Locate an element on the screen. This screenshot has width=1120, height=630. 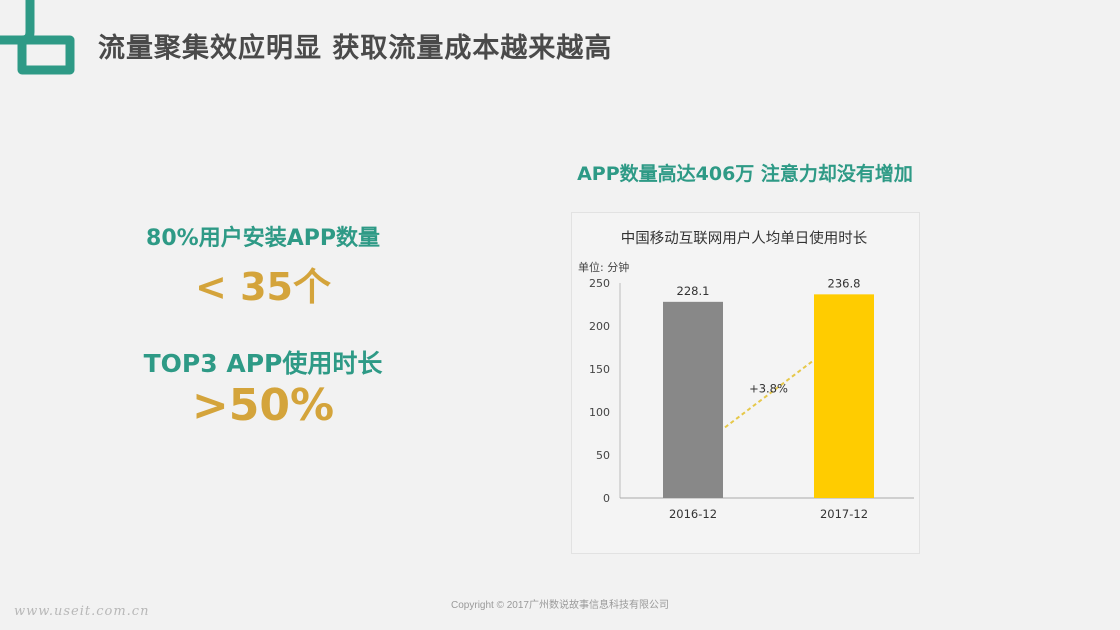
watermark-text: www.useit.com.cn is located at coordinates (82, 611).